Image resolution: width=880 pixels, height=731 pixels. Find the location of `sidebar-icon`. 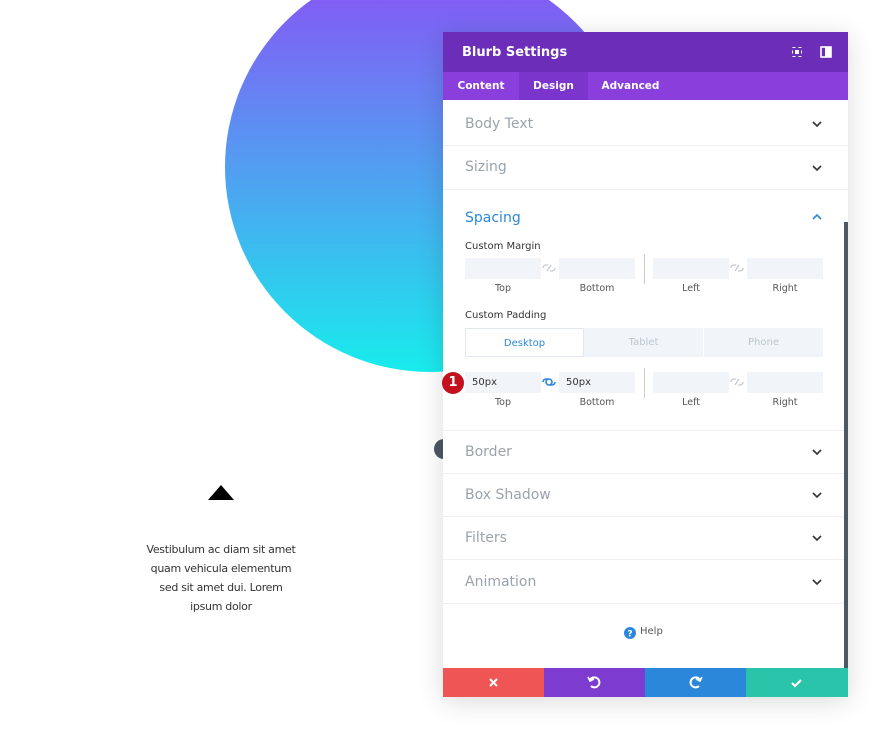

sidebar-icon is located at coordinates (826, 52).